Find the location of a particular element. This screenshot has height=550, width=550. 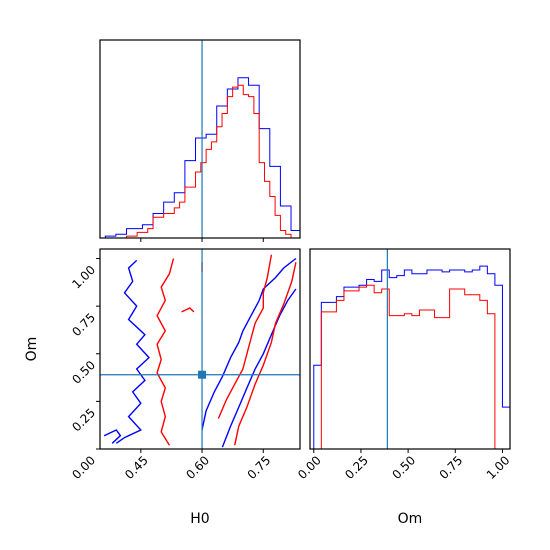

contour-ytick-label-1: 0.25 is located at coordinates (83, 420).